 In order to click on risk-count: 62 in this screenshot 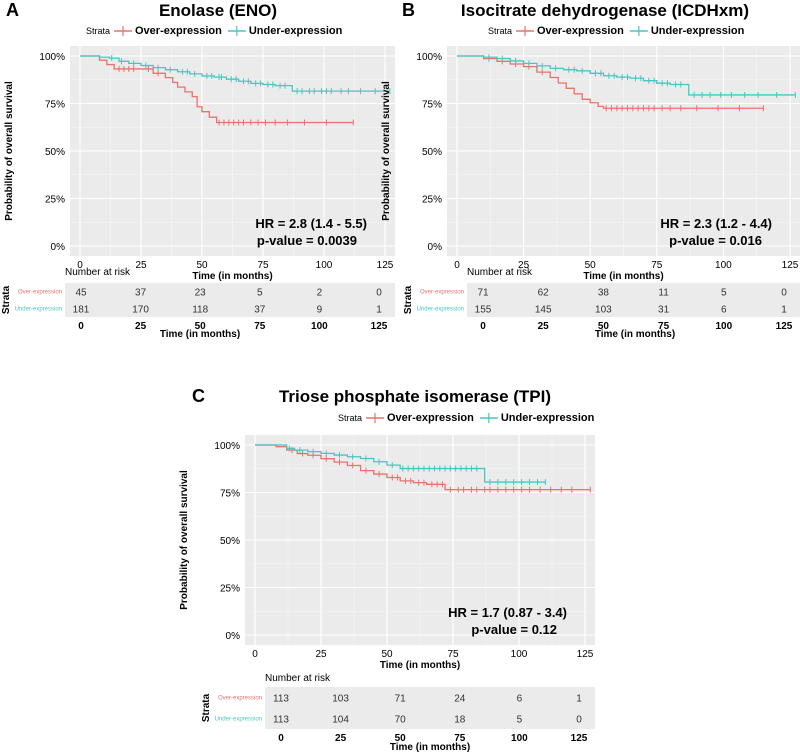, I will do `click(544, 293)`.